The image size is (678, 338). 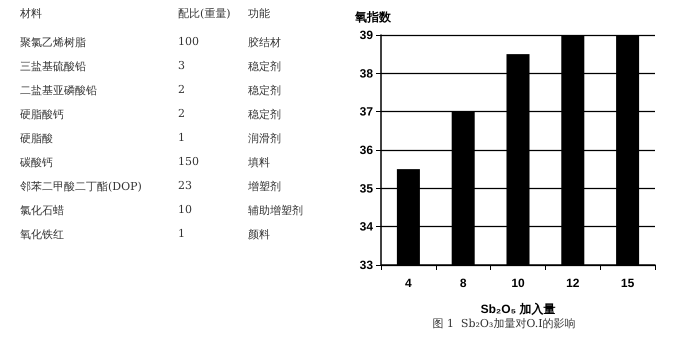 I want to click on y-axis-title: 氧指数, so click(x=373, y=17).